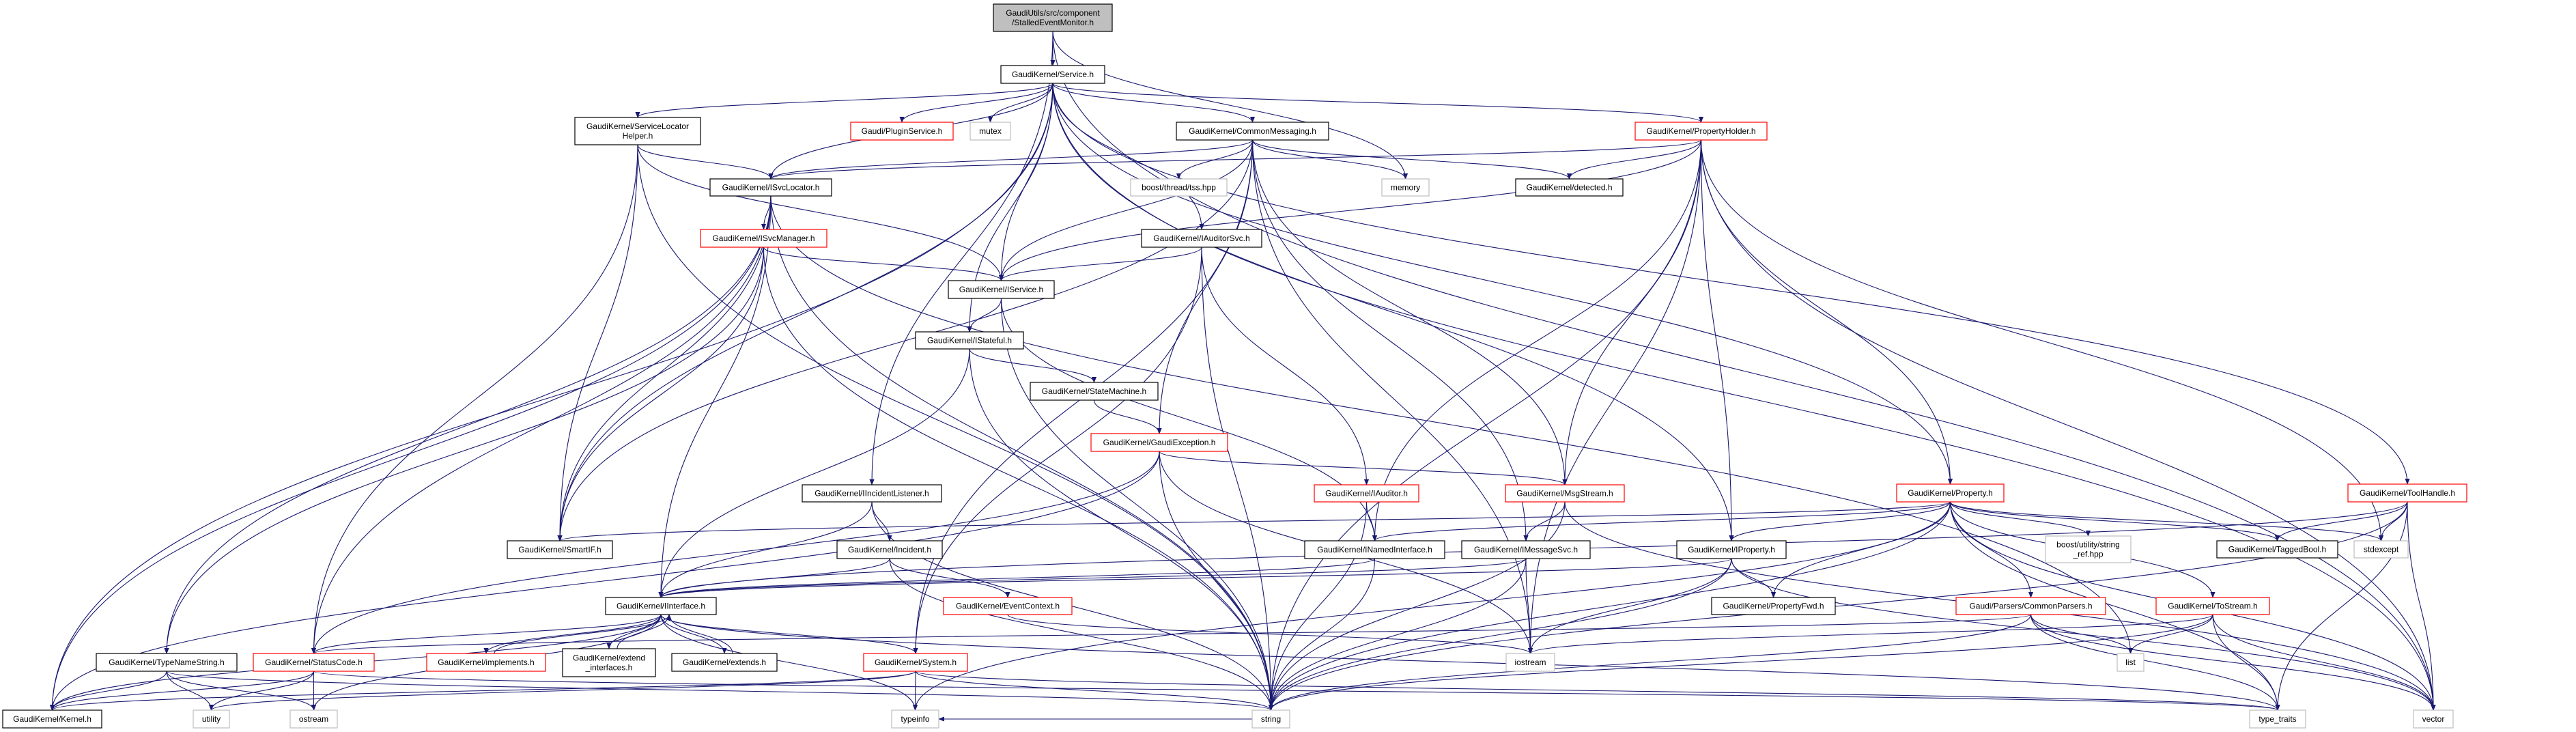 The width and height of the screenshot is (2576, 732). Describe the element at coordinates (1189, 420) in the screenshot. I see `edge-iservice-to-inamed` at that location.